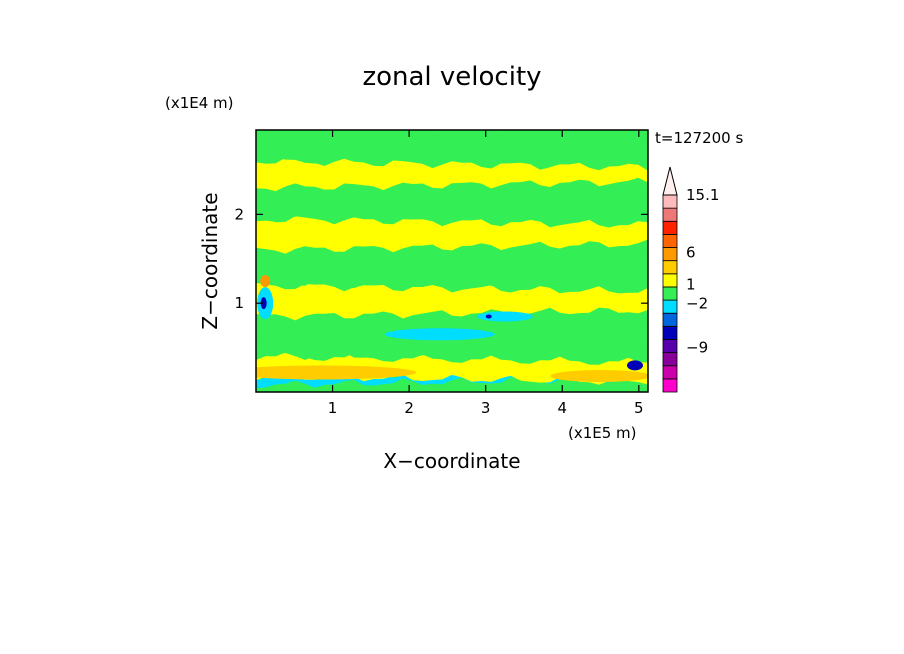  Describe the element at coordinates (697, 303) in the screenshot. I see `colorbar-label: −2` at that location.